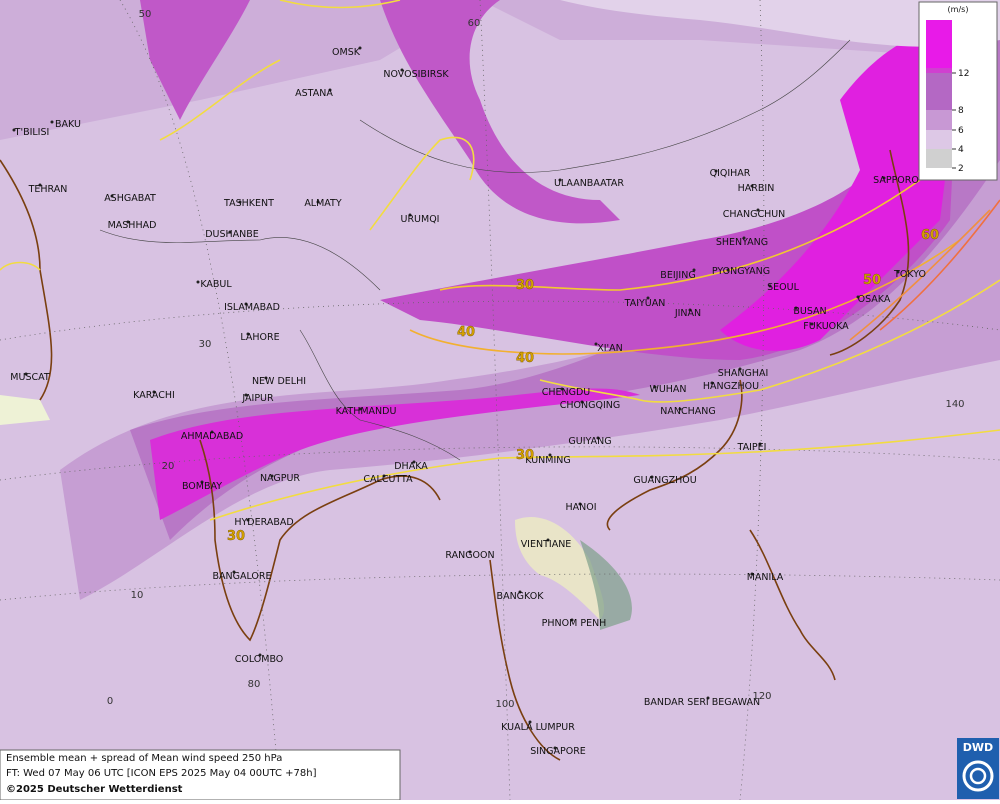 This screenshot has height=804, width=1000. I want to click on city-label: SAPPORO, so click(896, 180).